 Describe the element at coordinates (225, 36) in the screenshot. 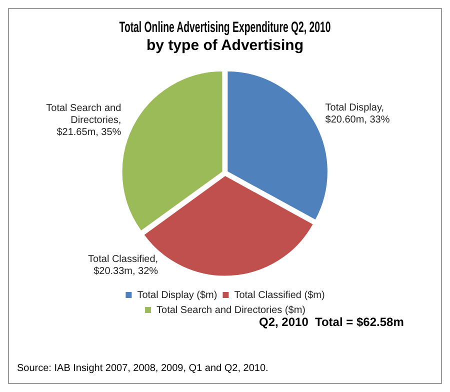

I see `chart-title: Total Online Advertising Expenditure Q2, 2010 by type of Advertising` at that location.